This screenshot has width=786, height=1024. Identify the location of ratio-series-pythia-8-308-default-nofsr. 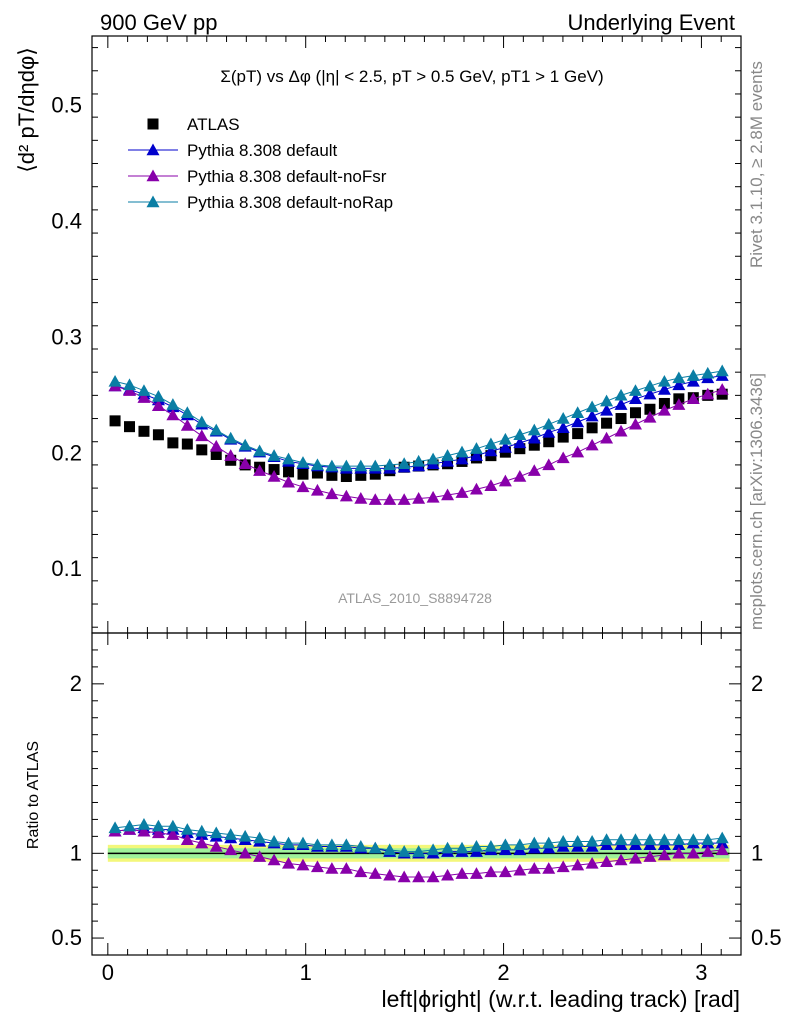
(418, 853).